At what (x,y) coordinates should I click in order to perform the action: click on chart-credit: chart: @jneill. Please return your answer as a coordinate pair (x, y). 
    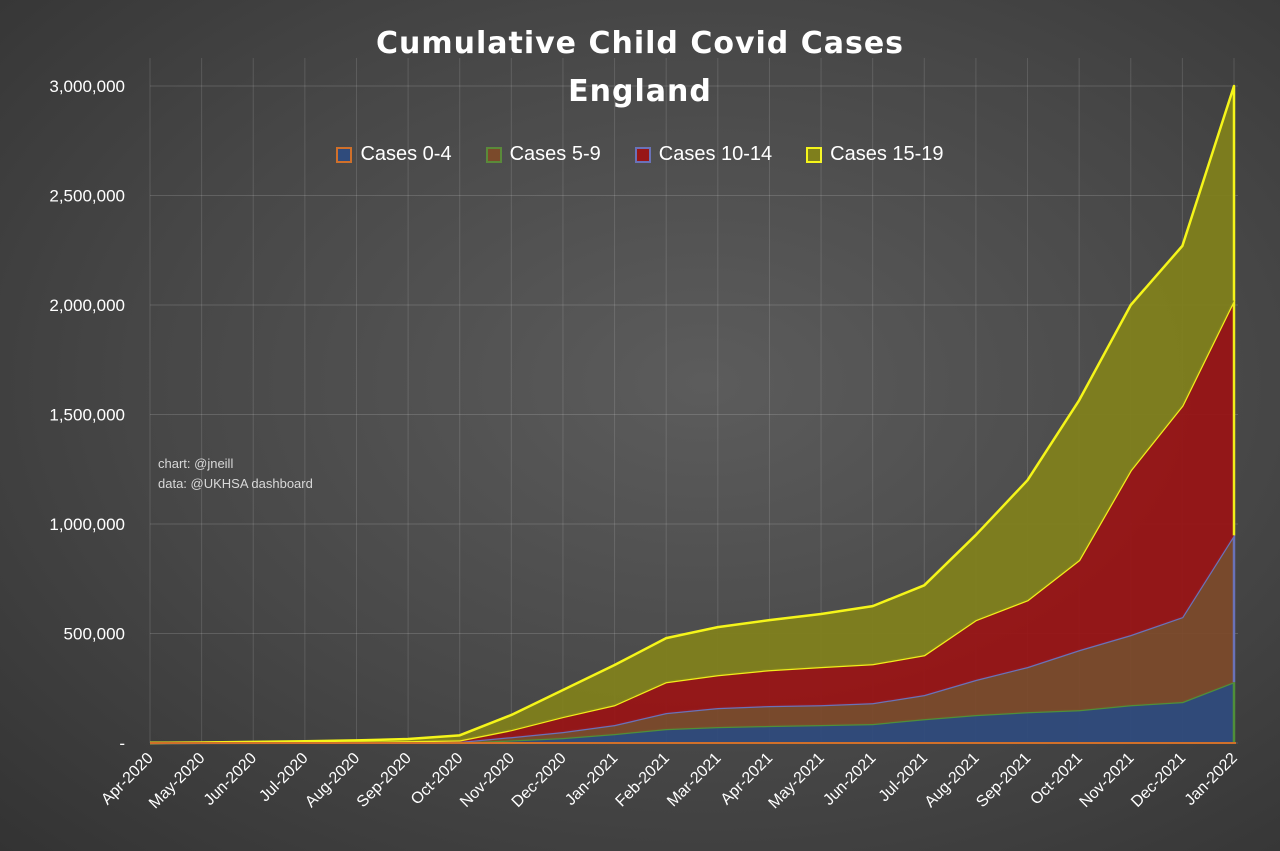
    Looking at the image, I should click on (196, 463).